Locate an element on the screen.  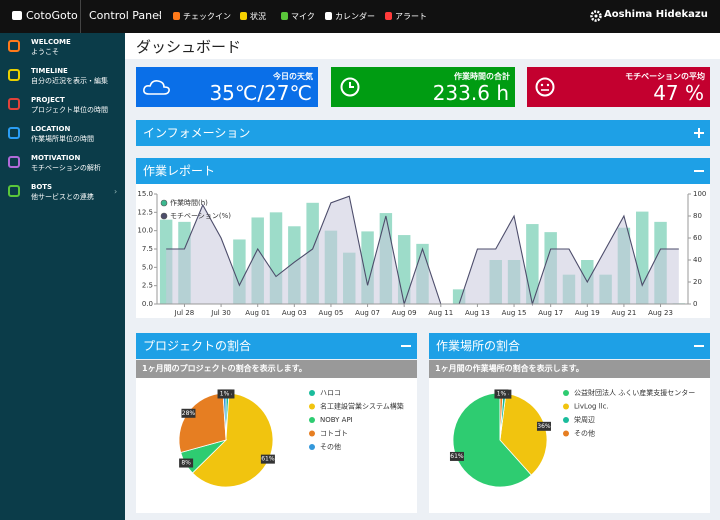
y-tick-label: 10.0 is located at coordinates (145, 231).